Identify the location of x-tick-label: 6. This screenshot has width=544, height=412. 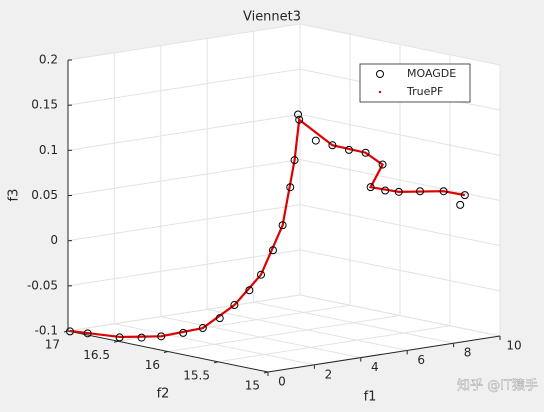
(421, 360).